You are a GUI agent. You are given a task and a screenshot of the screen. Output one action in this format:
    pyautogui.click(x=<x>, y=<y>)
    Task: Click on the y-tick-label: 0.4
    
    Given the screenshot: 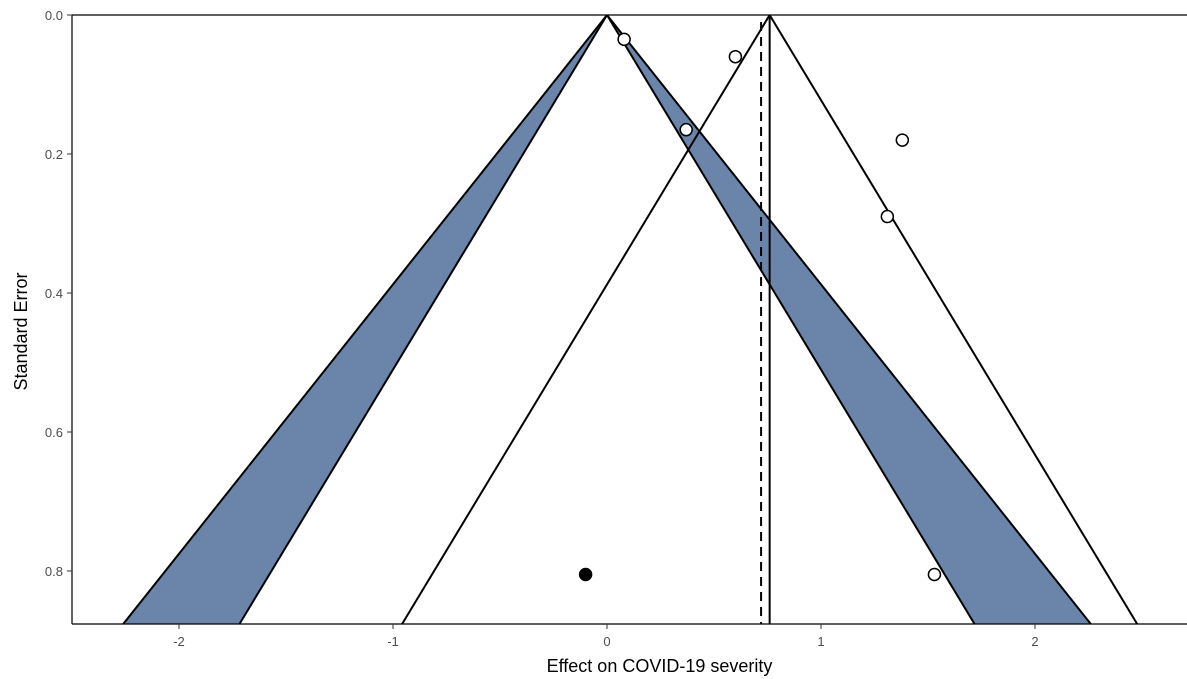 What is the action you would take?
    pyautogui.click(x=54, y=293)
    